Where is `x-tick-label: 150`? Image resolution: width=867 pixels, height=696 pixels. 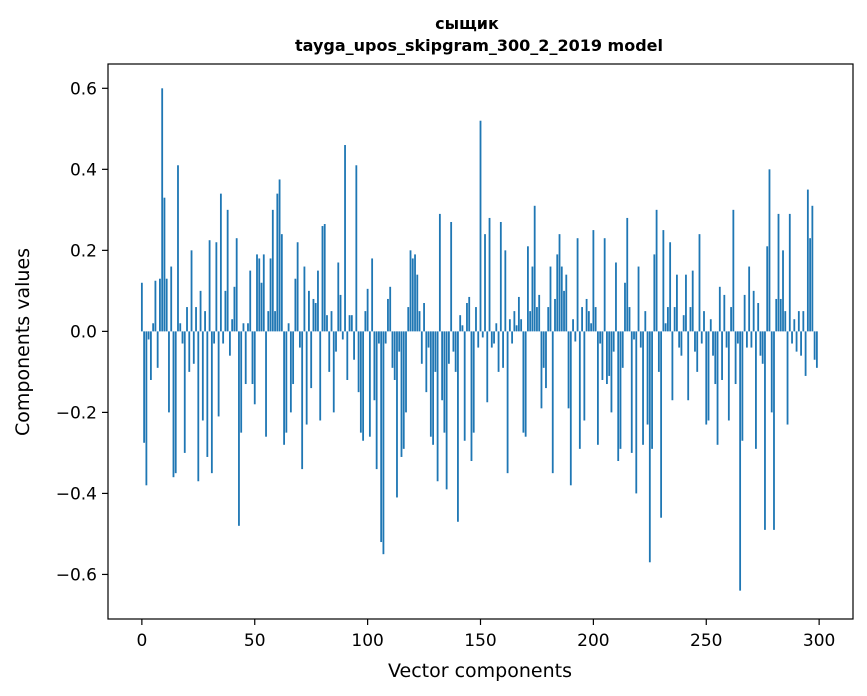
x-tick-label: 150 is located at coordinates (480, 641).